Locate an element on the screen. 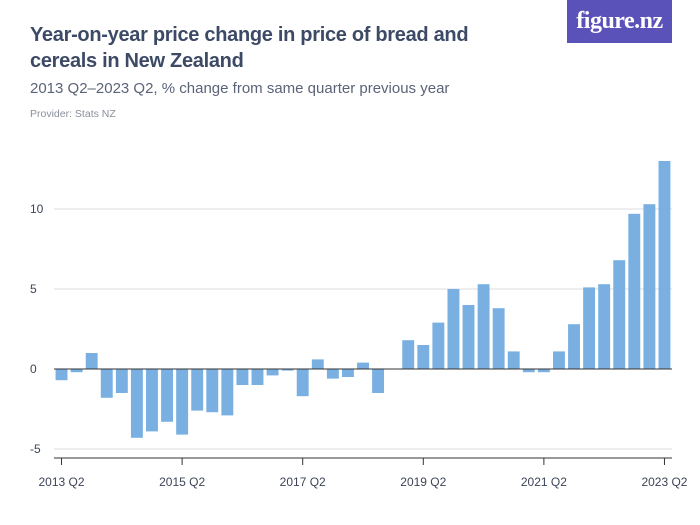 This screenshot has height=525, width=700. bar-2013-q2 is located at coordinates (61, 375).